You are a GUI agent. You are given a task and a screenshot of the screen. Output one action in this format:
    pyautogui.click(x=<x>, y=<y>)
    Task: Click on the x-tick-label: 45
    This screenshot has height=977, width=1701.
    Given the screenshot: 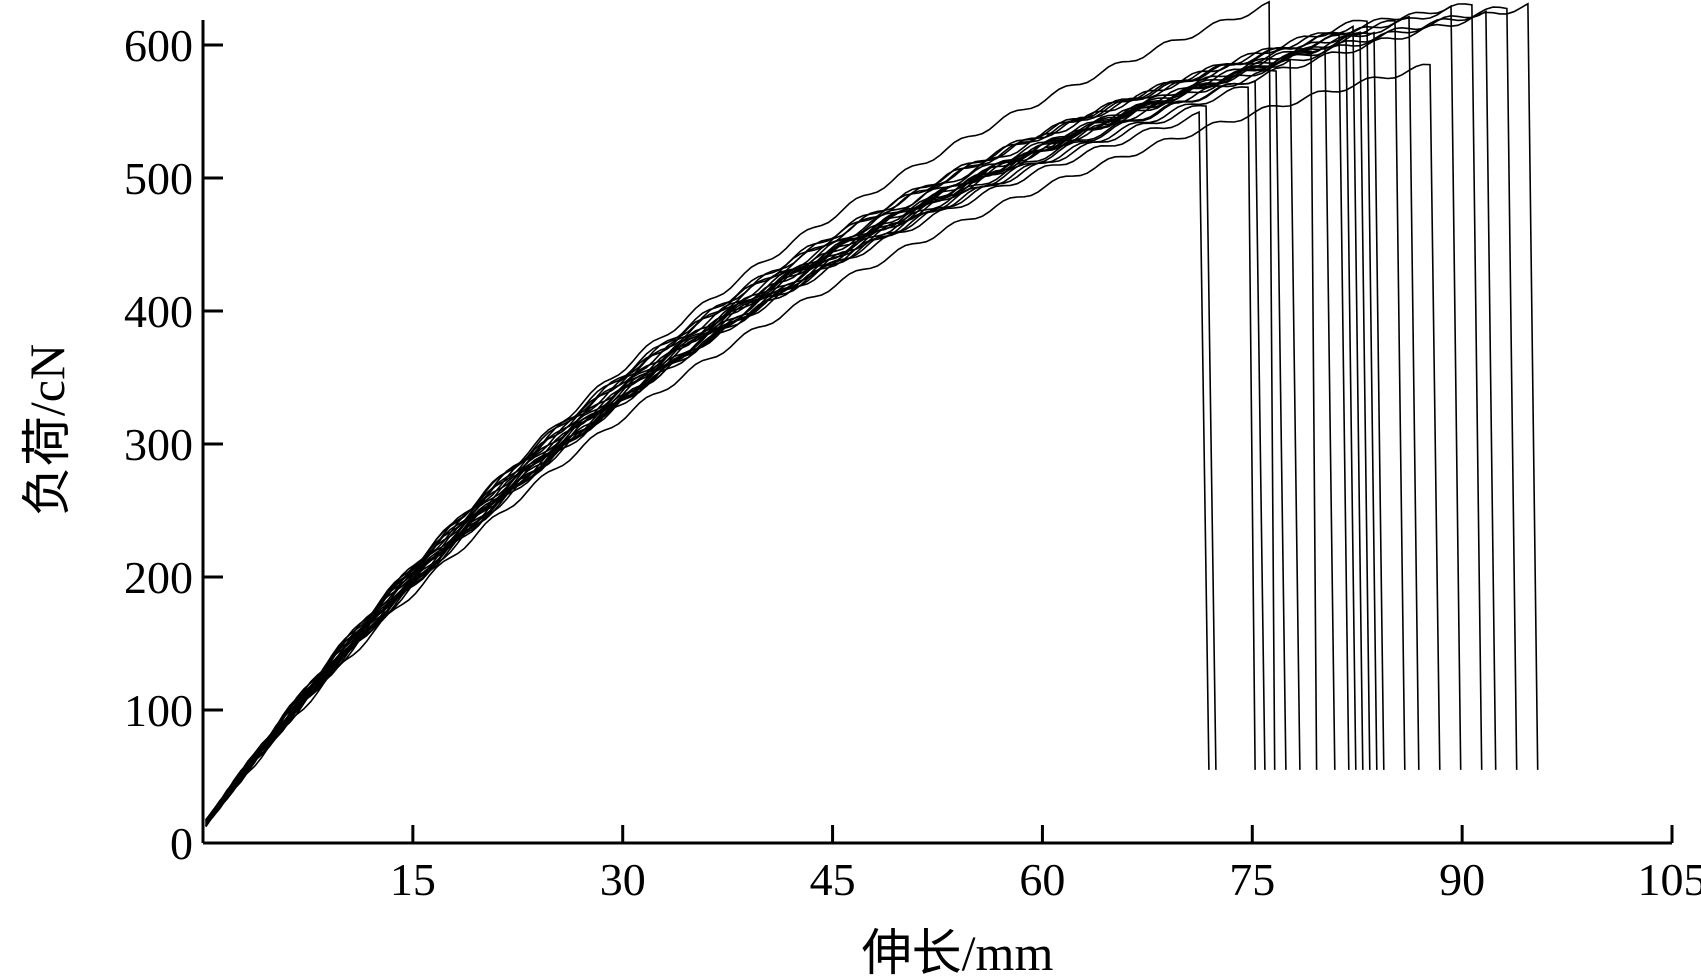 What is the action you would take?
    pyautogui.click(x=833, y=879)
    